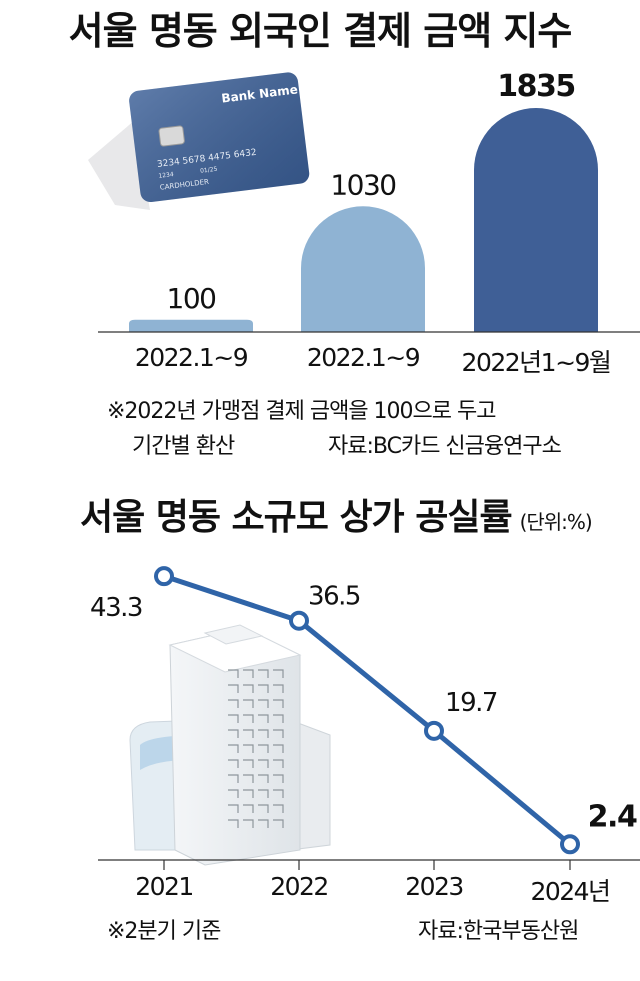 The height and width of the screenshot is (981, 640). What do you see at coordinates (219, 137) in the screenshot?
I see `card-shine` at bounding box center [219, 137].